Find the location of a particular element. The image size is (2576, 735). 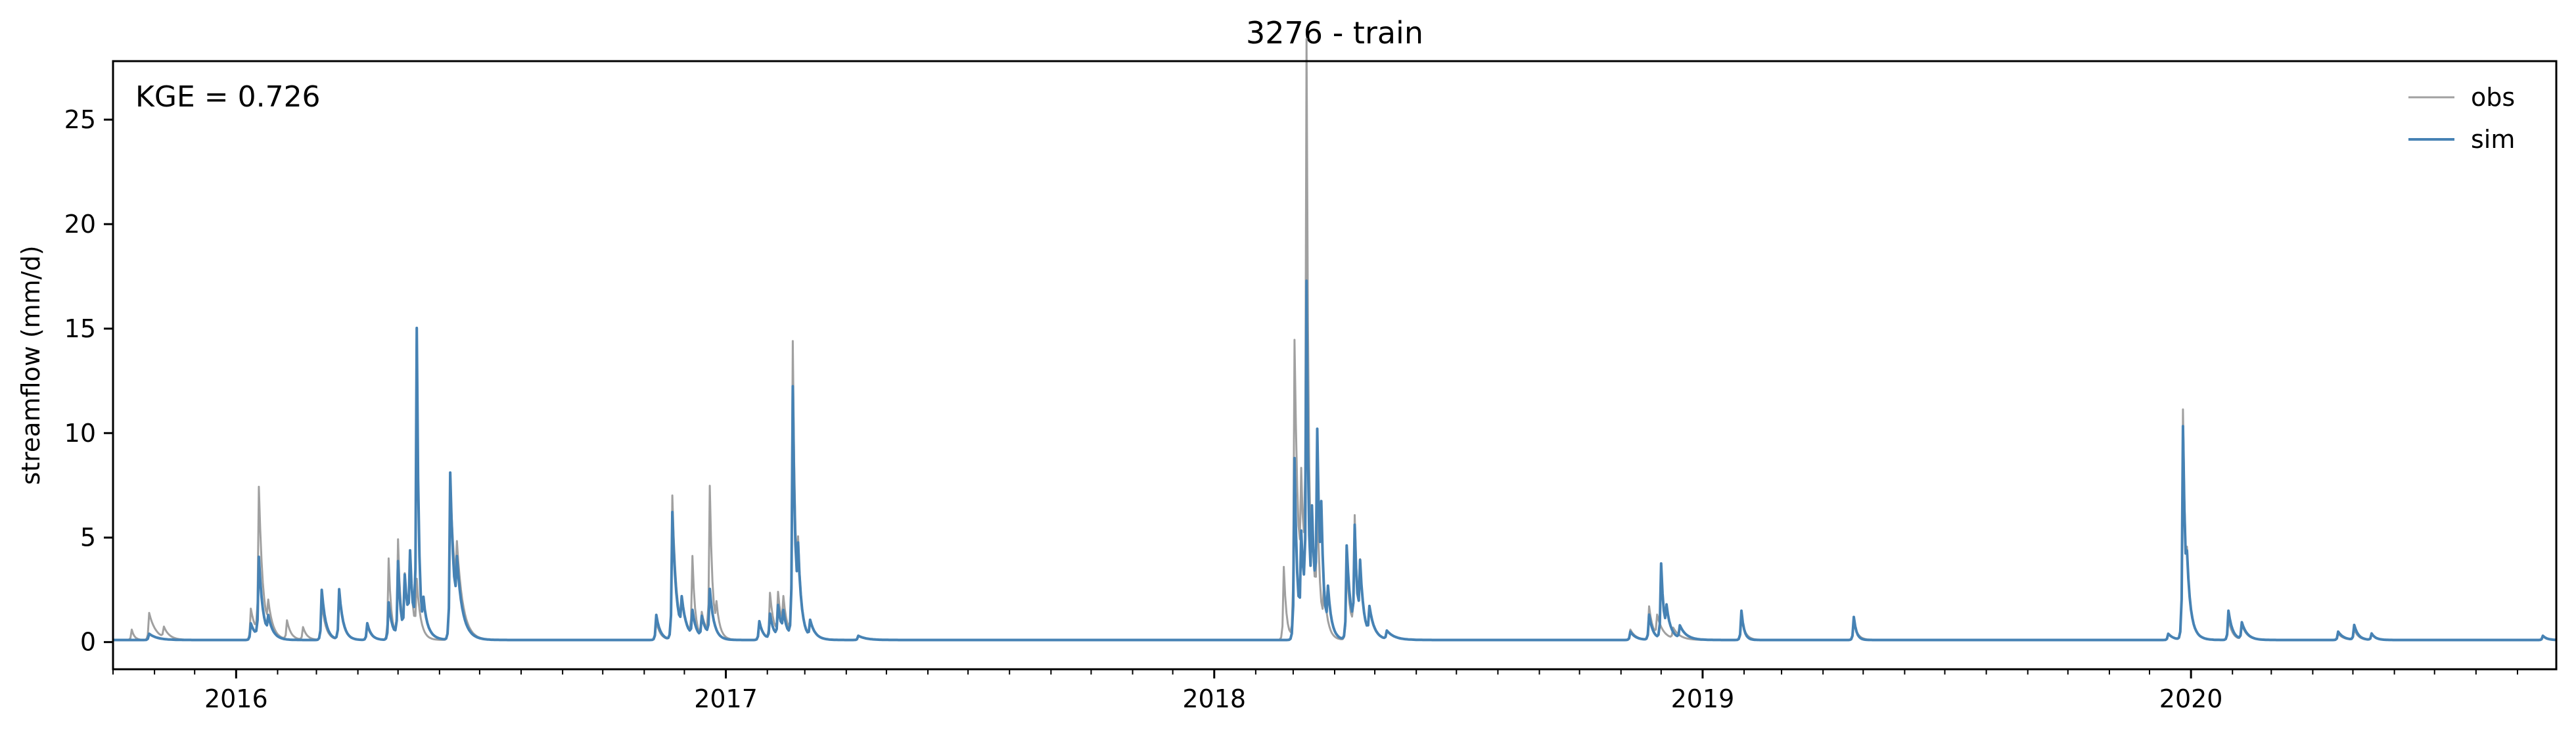

y-tick-label: 15 is located at coordinates (80, 328).